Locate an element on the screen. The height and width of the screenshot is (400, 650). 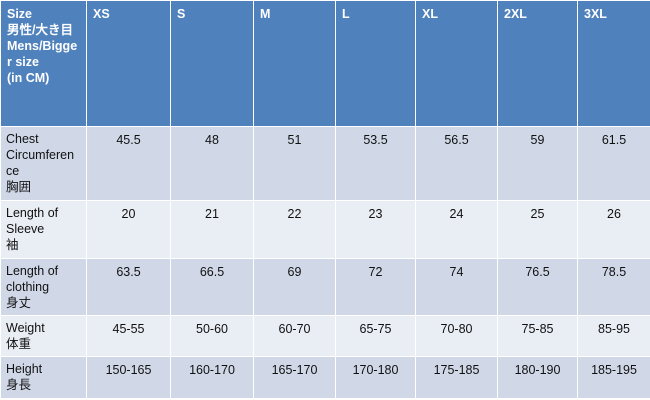
size-value: 170-180 is located at coordinates (375, 377).